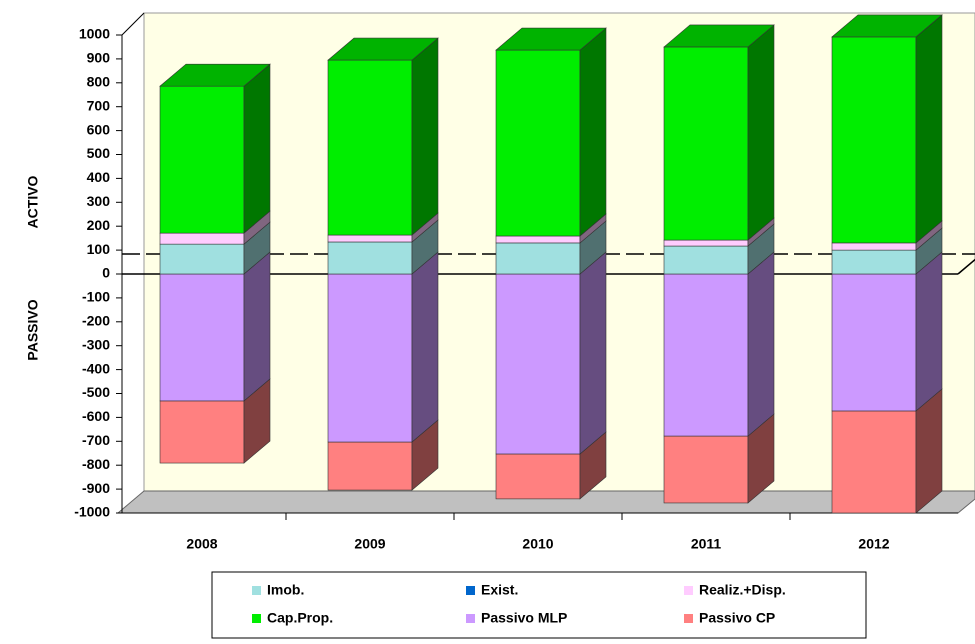 The height and width of the screenshot is (644, 975). Describe the element at coordinates (99, 82) in the screenshot. I see `y-tick-label: 800` at that location.